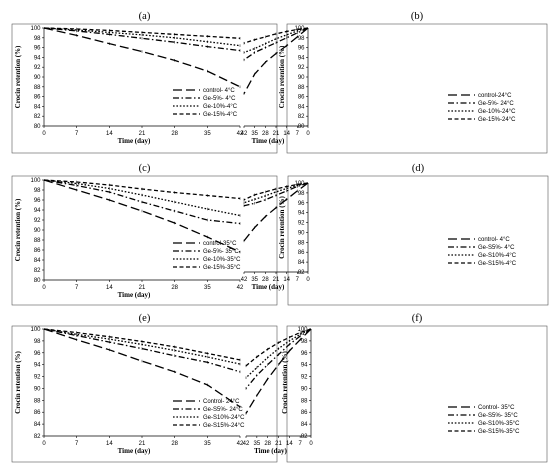 The width and height of the screenshot is (550, 466). What do you see at coordinates (221, 402) in the screenshot?
I see `legend-label: Control- 24°C` at bounding box center [221, 402].